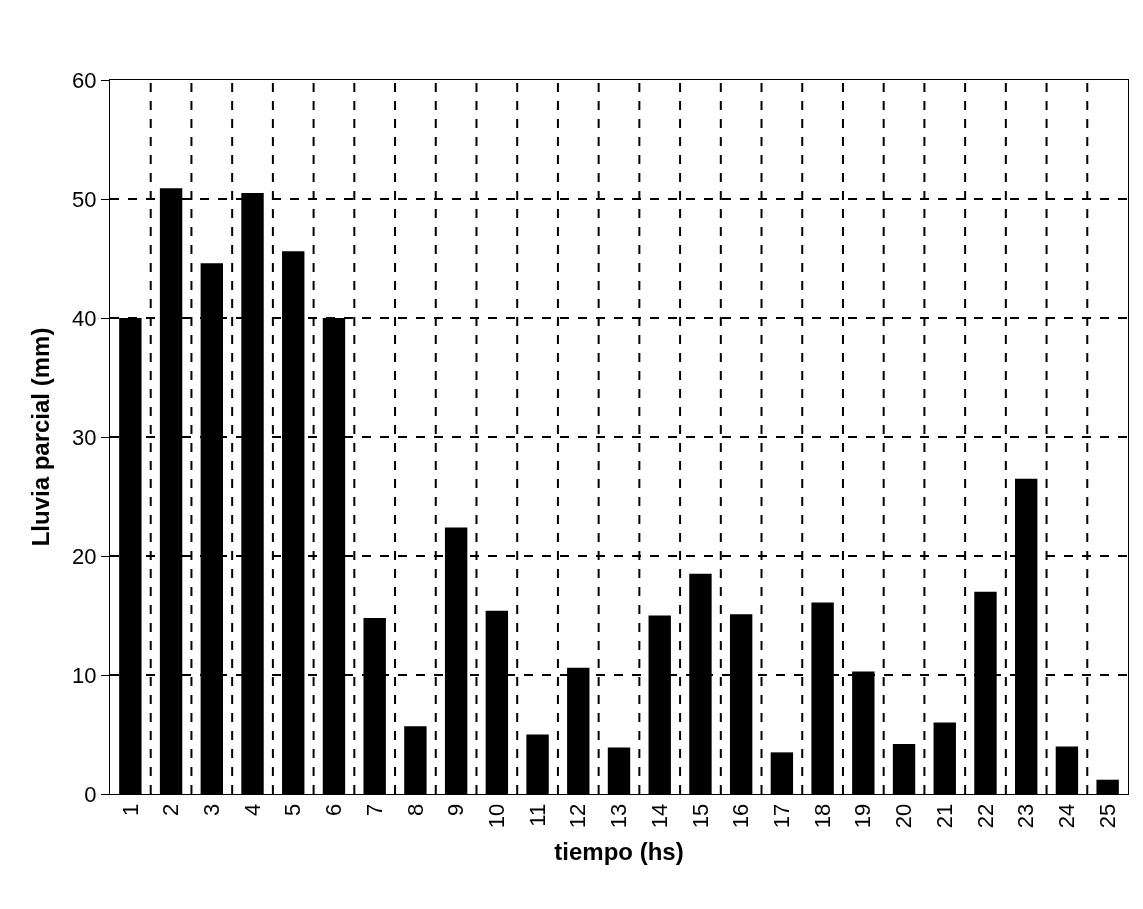  Describe the element at coordinates (537, 815) in the screenshot. I see `x-tick-label: 11` at that location.